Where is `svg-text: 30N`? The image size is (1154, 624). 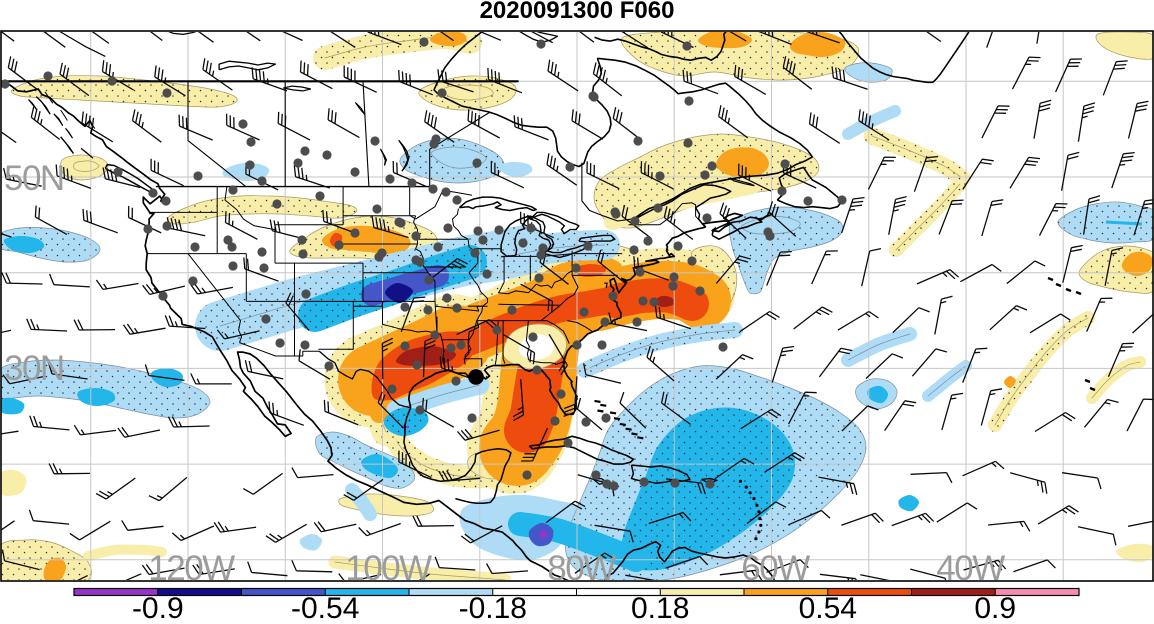 svg-text: 30N is located at coordinates (34, 368).